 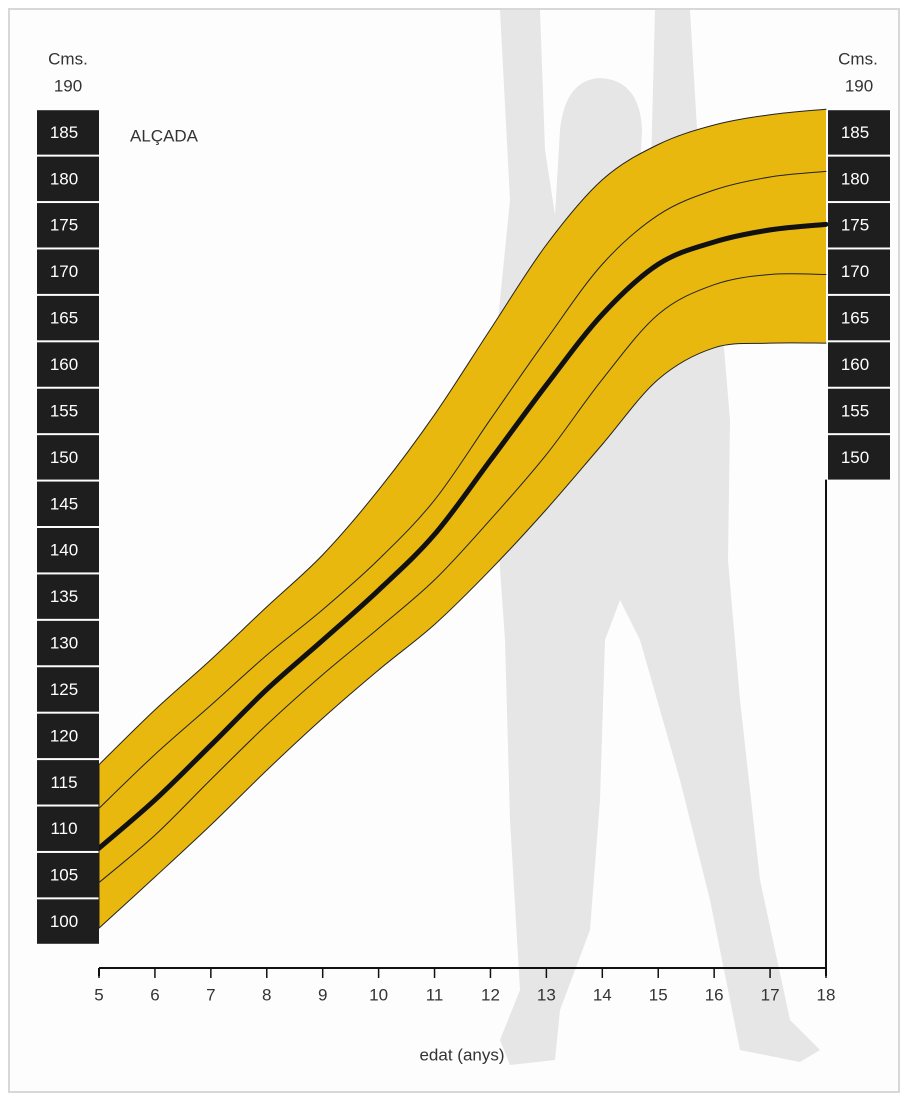 What do you see at coordinates (855, 132) in the screenshot?
I see `y2-tick-label: 185` at bounding box center [855, 132].